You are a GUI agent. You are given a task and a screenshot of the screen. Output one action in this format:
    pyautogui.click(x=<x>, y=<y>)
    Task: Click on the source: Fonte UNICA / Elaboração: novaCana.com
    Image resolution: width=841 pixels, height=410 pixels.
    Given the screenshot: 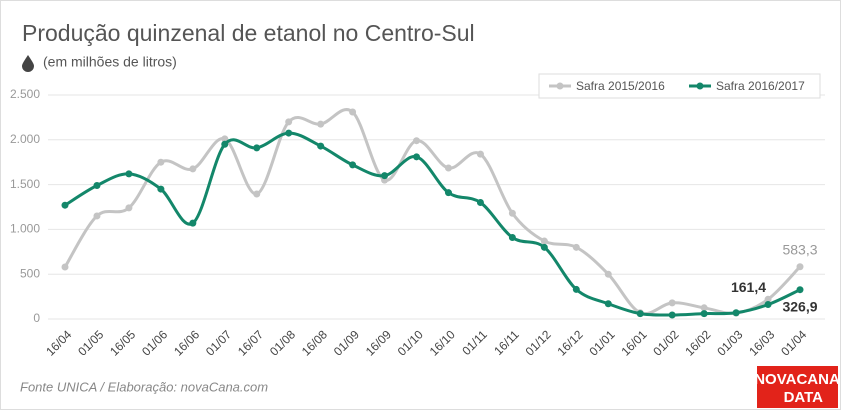 What is the action you would take?
    pyautogui.click(x=144, y=386)
    